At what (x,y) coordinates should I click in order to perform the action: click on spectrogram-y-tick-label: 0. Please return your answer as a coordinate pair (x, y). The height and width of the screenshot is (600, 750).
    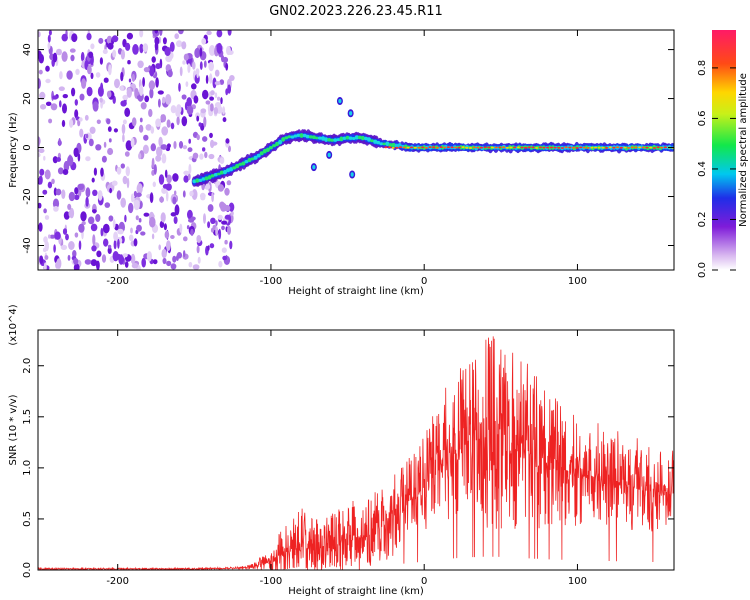
    Looking at the image, I should click on (27, 147).